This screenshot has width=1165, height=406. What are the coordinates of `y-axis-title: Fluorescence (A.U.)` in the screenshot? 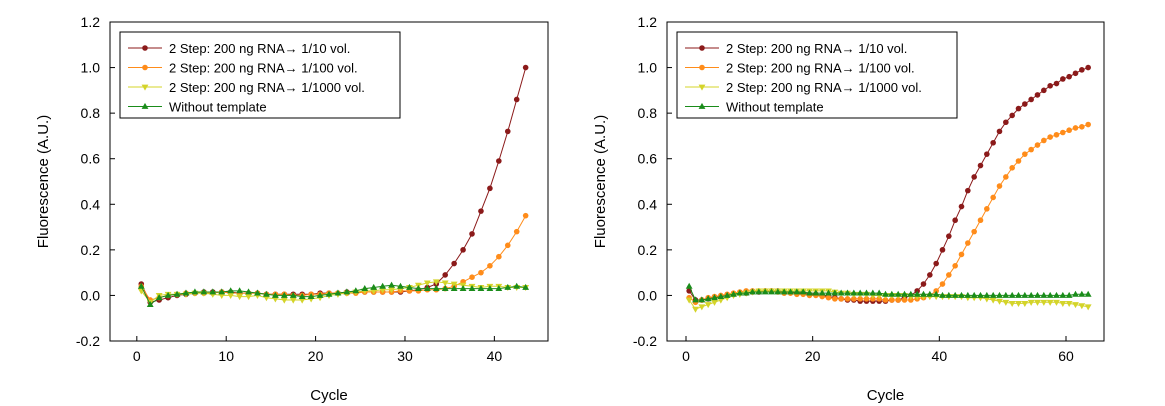 It's located at (600, 181).